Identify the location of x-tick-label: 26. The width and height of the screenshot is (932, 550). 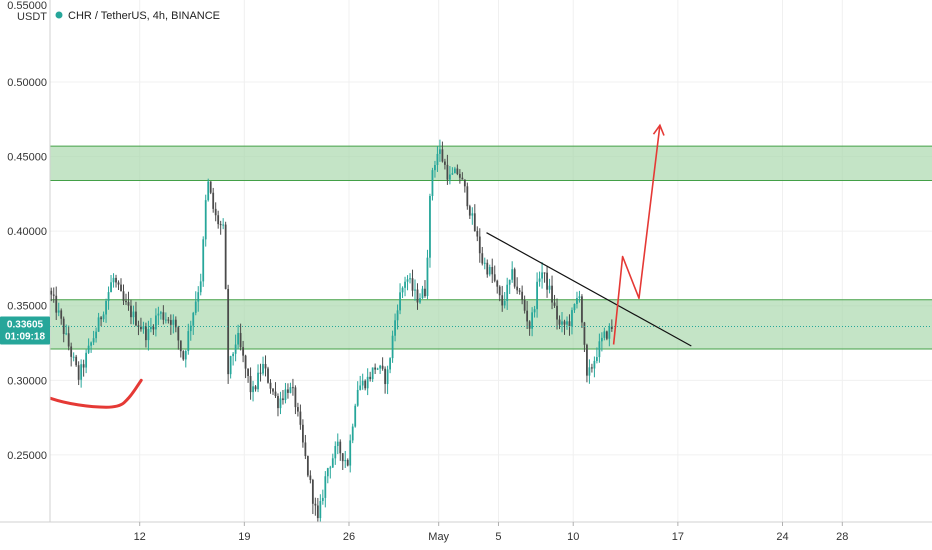
(349, 537).